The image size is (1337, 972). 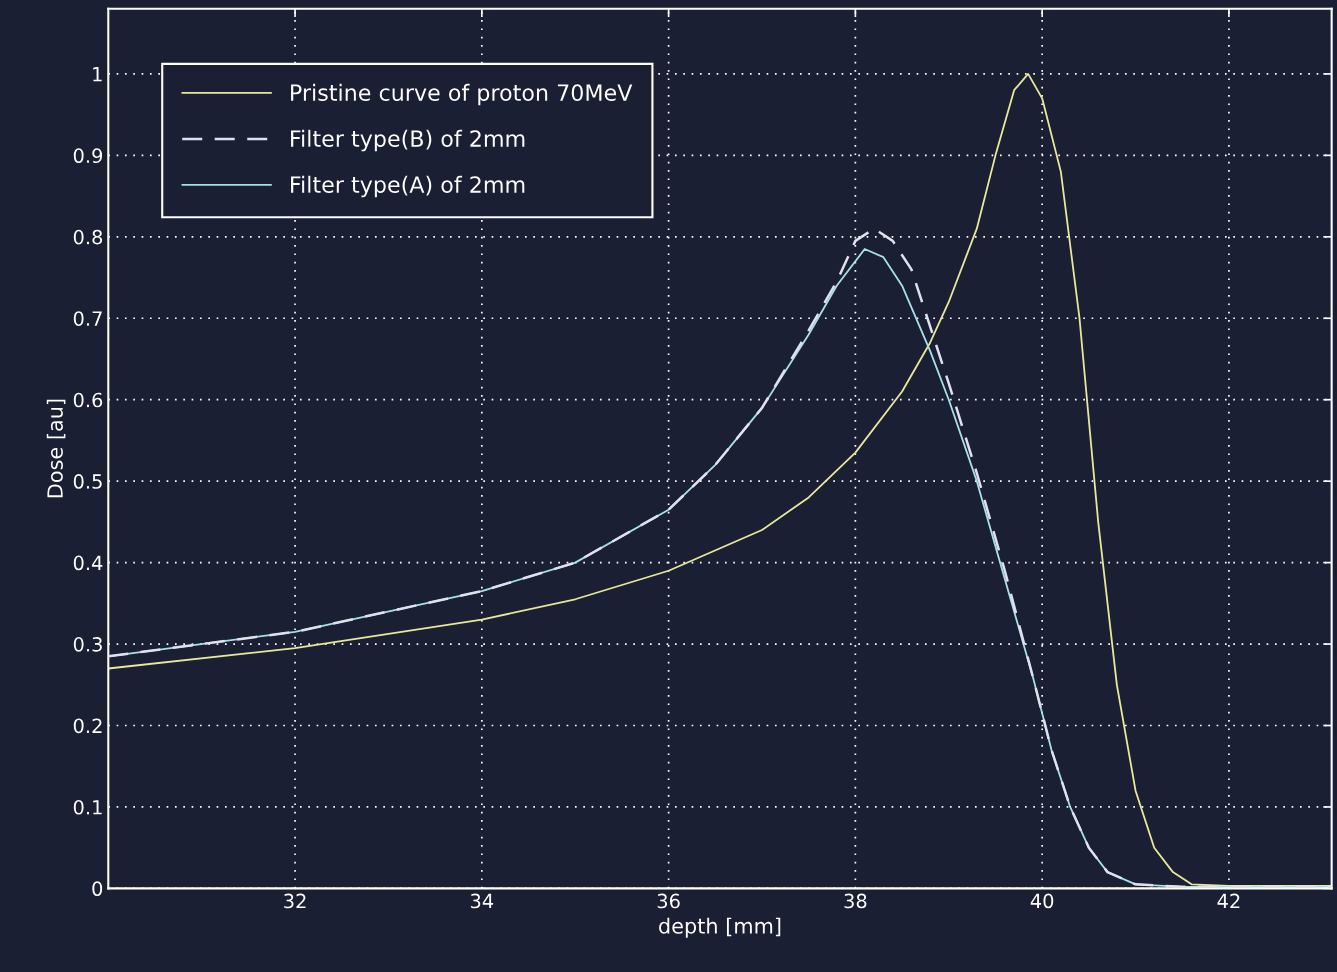 What do you see at coordinates (88, 400) in the screenshot?
I see `y-tick-label: 0.6` at bounding box center [88, 400].